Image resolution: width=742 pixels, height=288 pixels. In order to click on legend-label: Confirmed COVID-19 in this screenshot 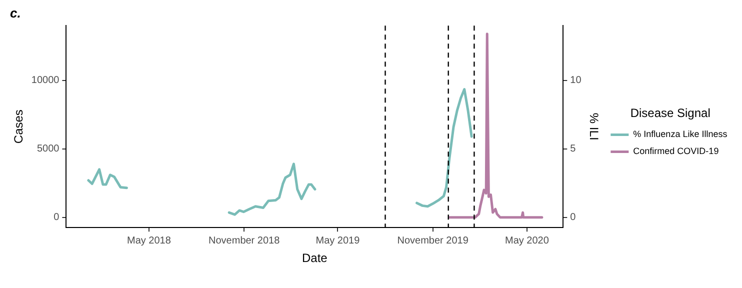, I will do `click(676, 151)`.